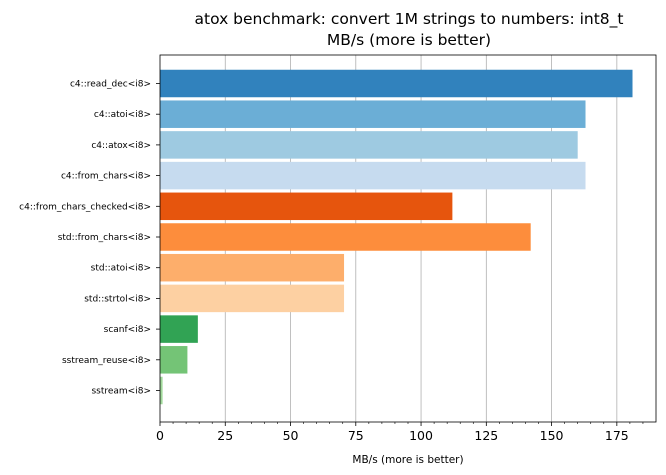 The width and height of the screenshot is (666, 475). What do you see at coordinates (617, 435) in the screenshot?
I see `x-tick-label: 175` at bounding box center [617, 435].